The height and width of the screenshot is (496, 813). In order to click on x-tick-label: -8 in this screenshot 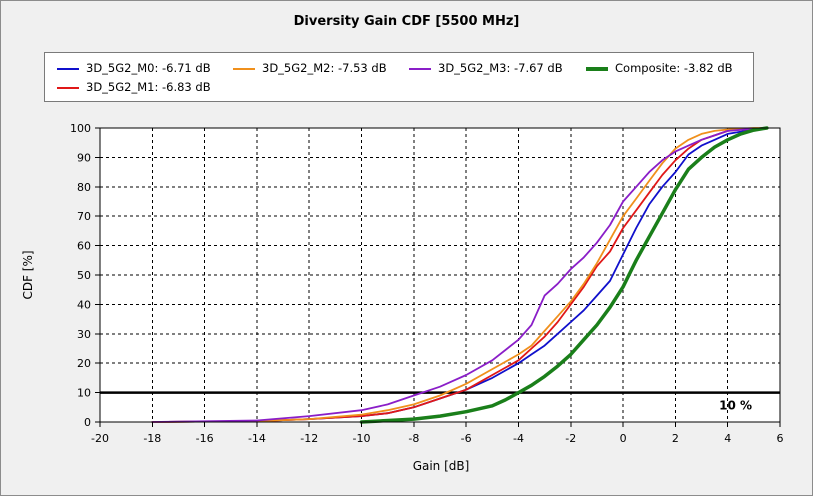, I will do `click(413, 438)`.